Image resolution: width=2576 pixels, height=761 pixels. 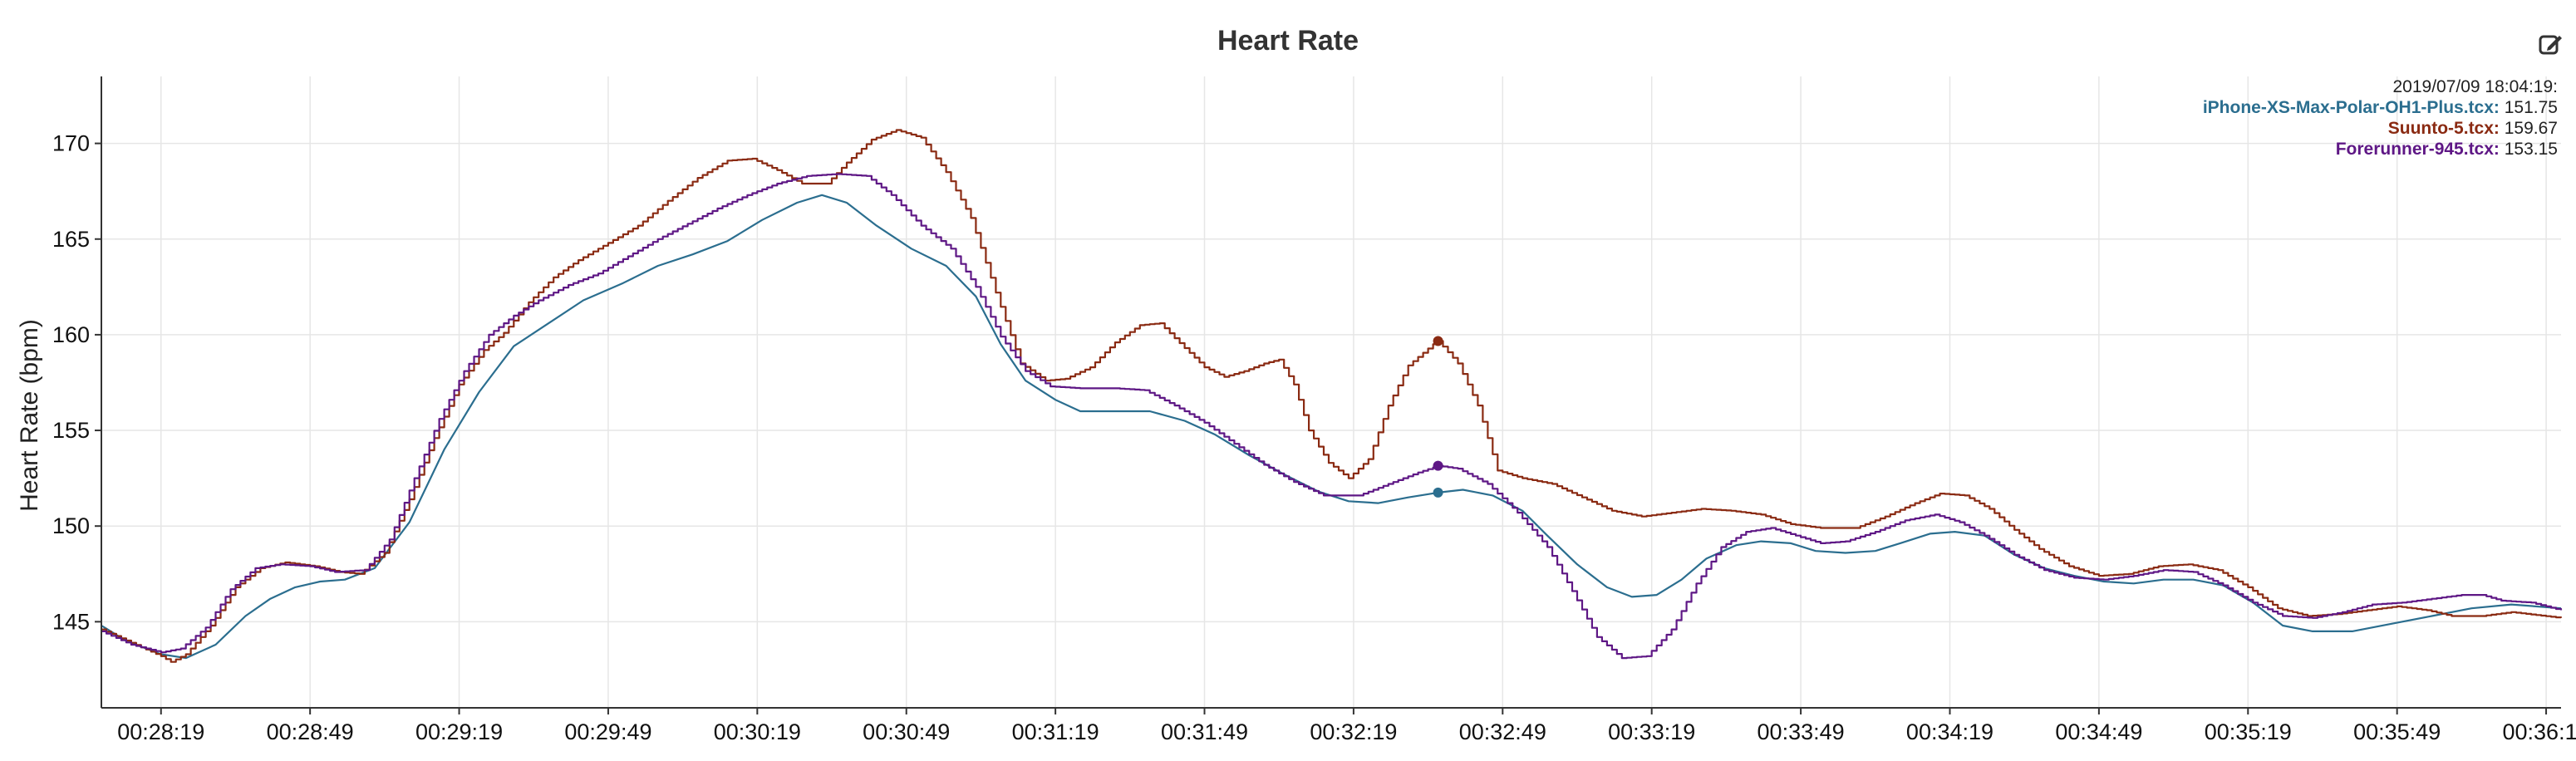 I want to click on legend-series-value: 153.15, so click(x=2528, y=149).